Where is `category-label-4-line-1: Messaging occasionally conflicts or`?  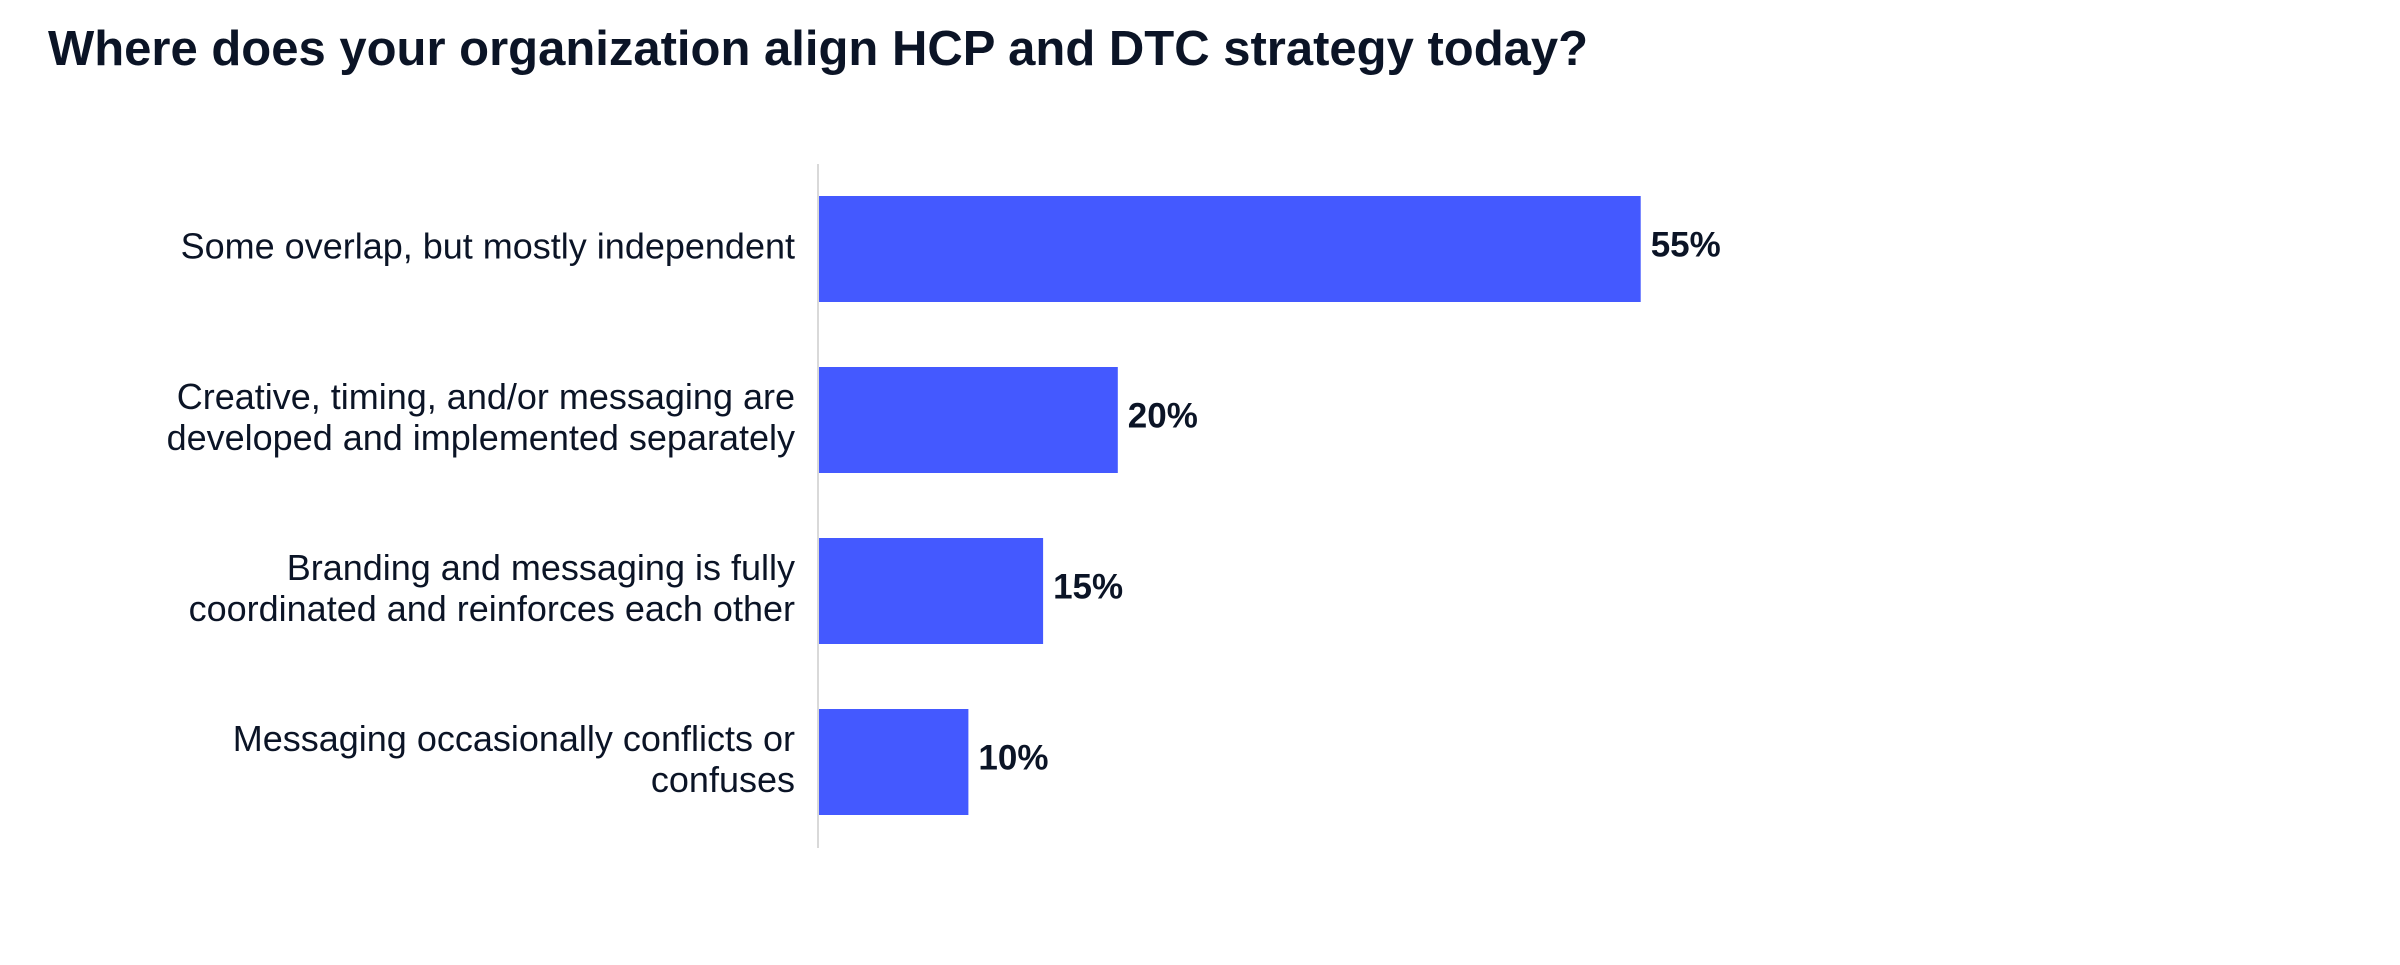 category-label-4-line-1: Messaging occasionally conflicts or is located at coordinates (514, 738).